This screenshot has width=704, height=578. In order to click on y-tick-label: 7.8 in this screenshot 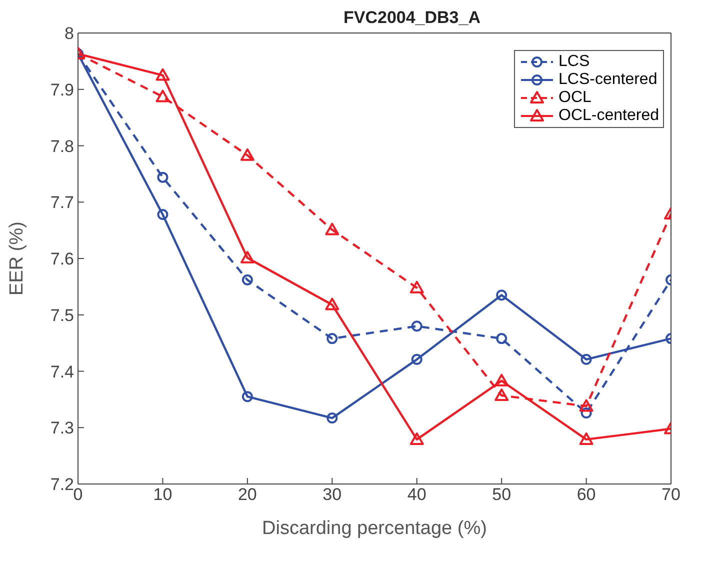, I will do `click(62, 146)`.